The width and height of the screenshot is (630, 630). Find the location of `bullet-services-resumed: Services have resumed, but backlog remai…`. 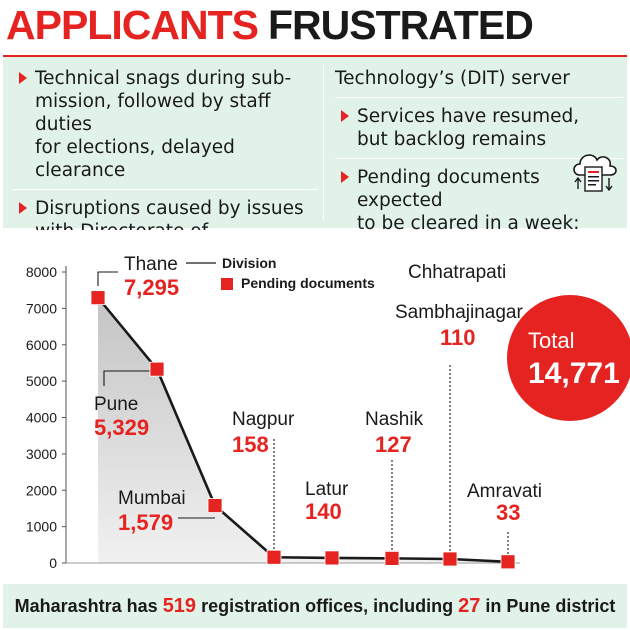

bullet-services-resumed: Services have resumed, but backlog remai… is located at coordinates (479, 128).